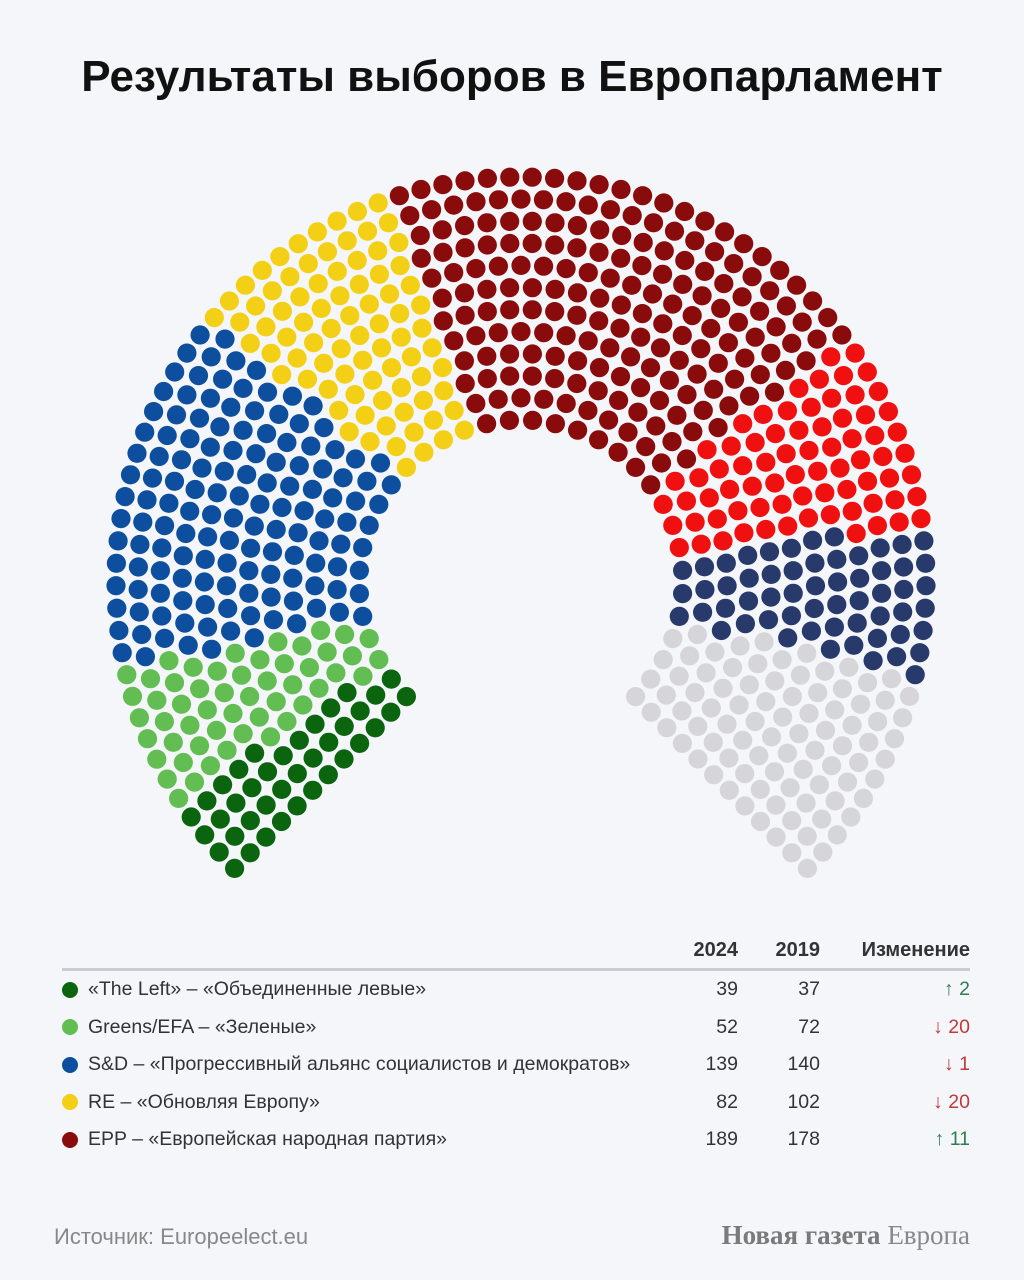 This screenshot has height=1280, width=1024. I want to click on change-value: 2, so click(964, 989).